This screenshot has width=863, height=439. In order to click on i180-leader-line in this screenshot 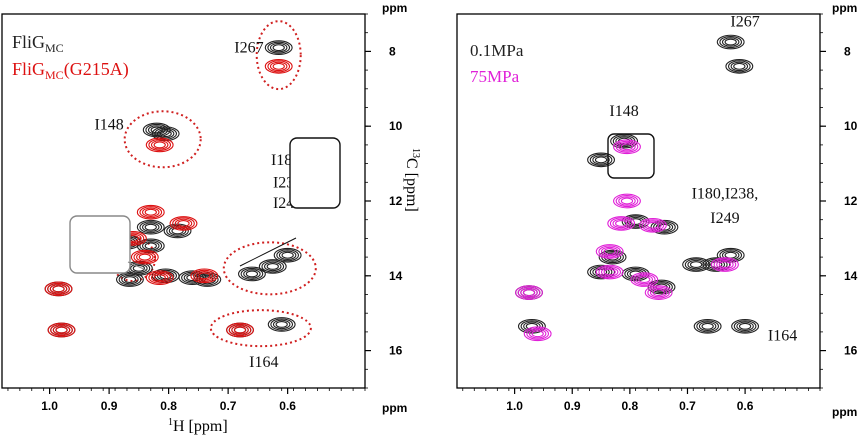, I will do `click(268, 252)`.